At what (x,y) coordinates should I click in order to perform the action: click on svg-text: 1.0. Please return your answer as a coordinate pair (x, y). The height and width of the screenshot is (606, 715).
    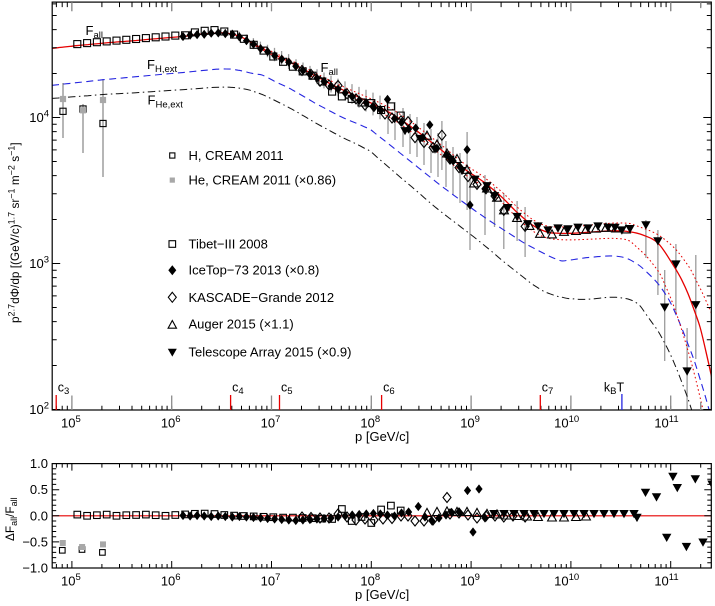
    Looking at the image, I should click on (39, 463).